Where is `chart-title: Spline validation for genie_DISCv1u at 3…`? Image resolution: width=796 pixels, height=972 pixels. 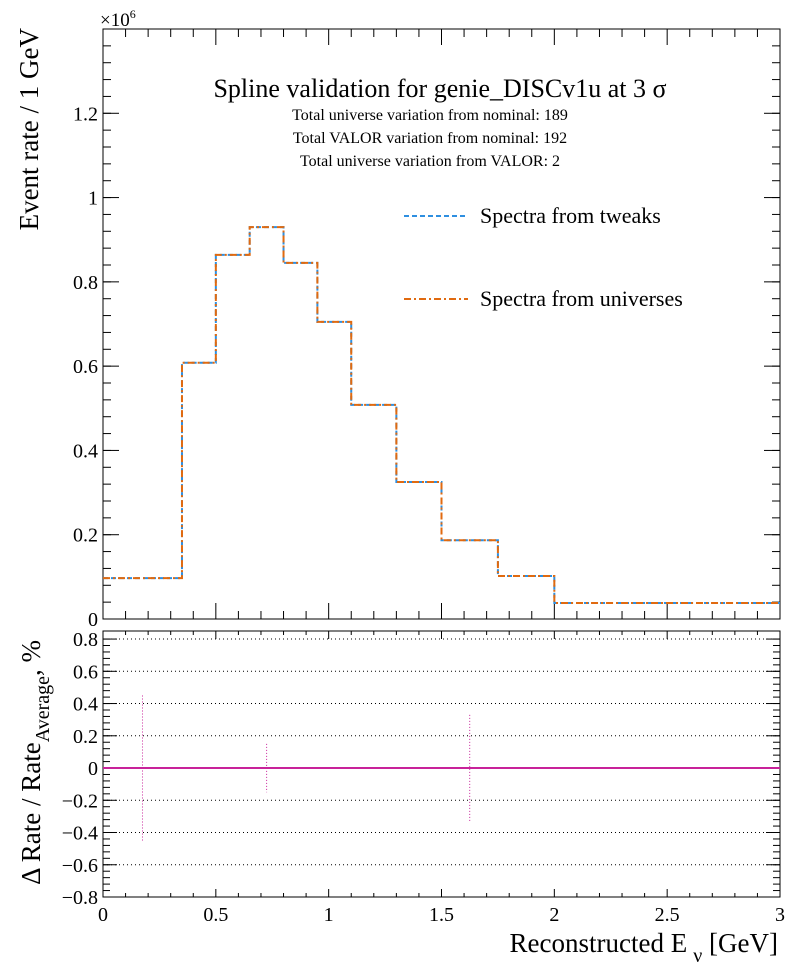 chart-title: Spline validation for genie_DISCv1u at 3… is located at coordinates (439, 88).